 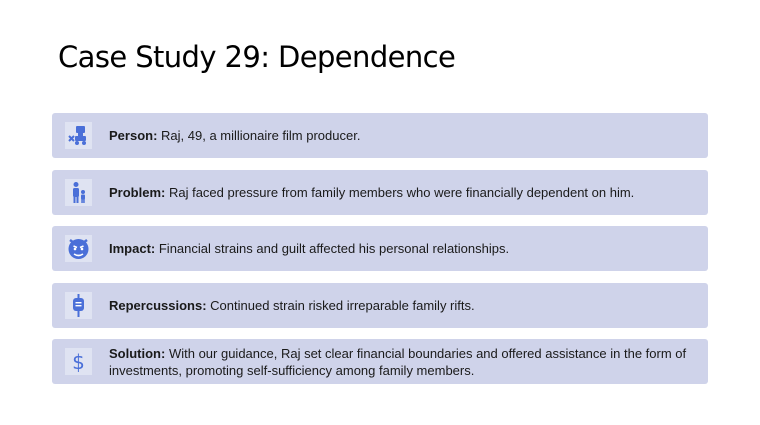 I want to click on row-label: Problem:, so click(x=137, y=192).